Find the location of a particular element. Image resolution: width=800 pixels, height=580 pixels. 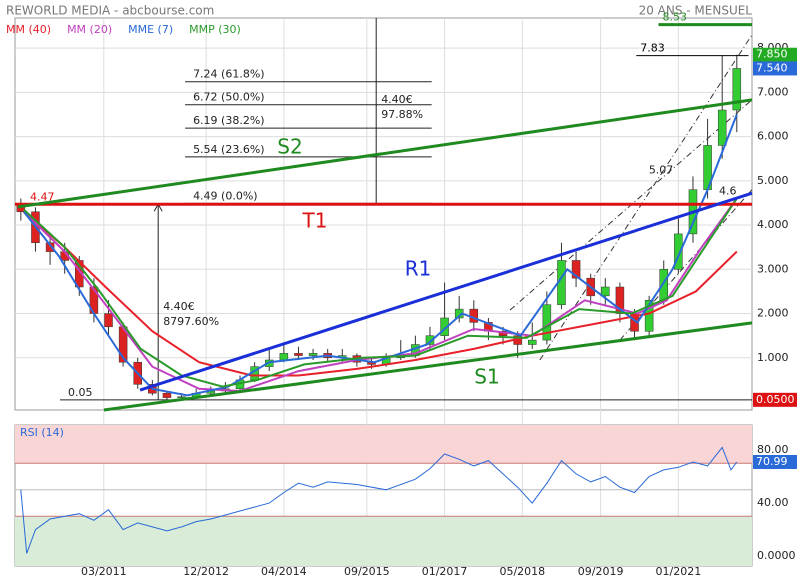

rsi-last-box is located at coordinates (775, 461).